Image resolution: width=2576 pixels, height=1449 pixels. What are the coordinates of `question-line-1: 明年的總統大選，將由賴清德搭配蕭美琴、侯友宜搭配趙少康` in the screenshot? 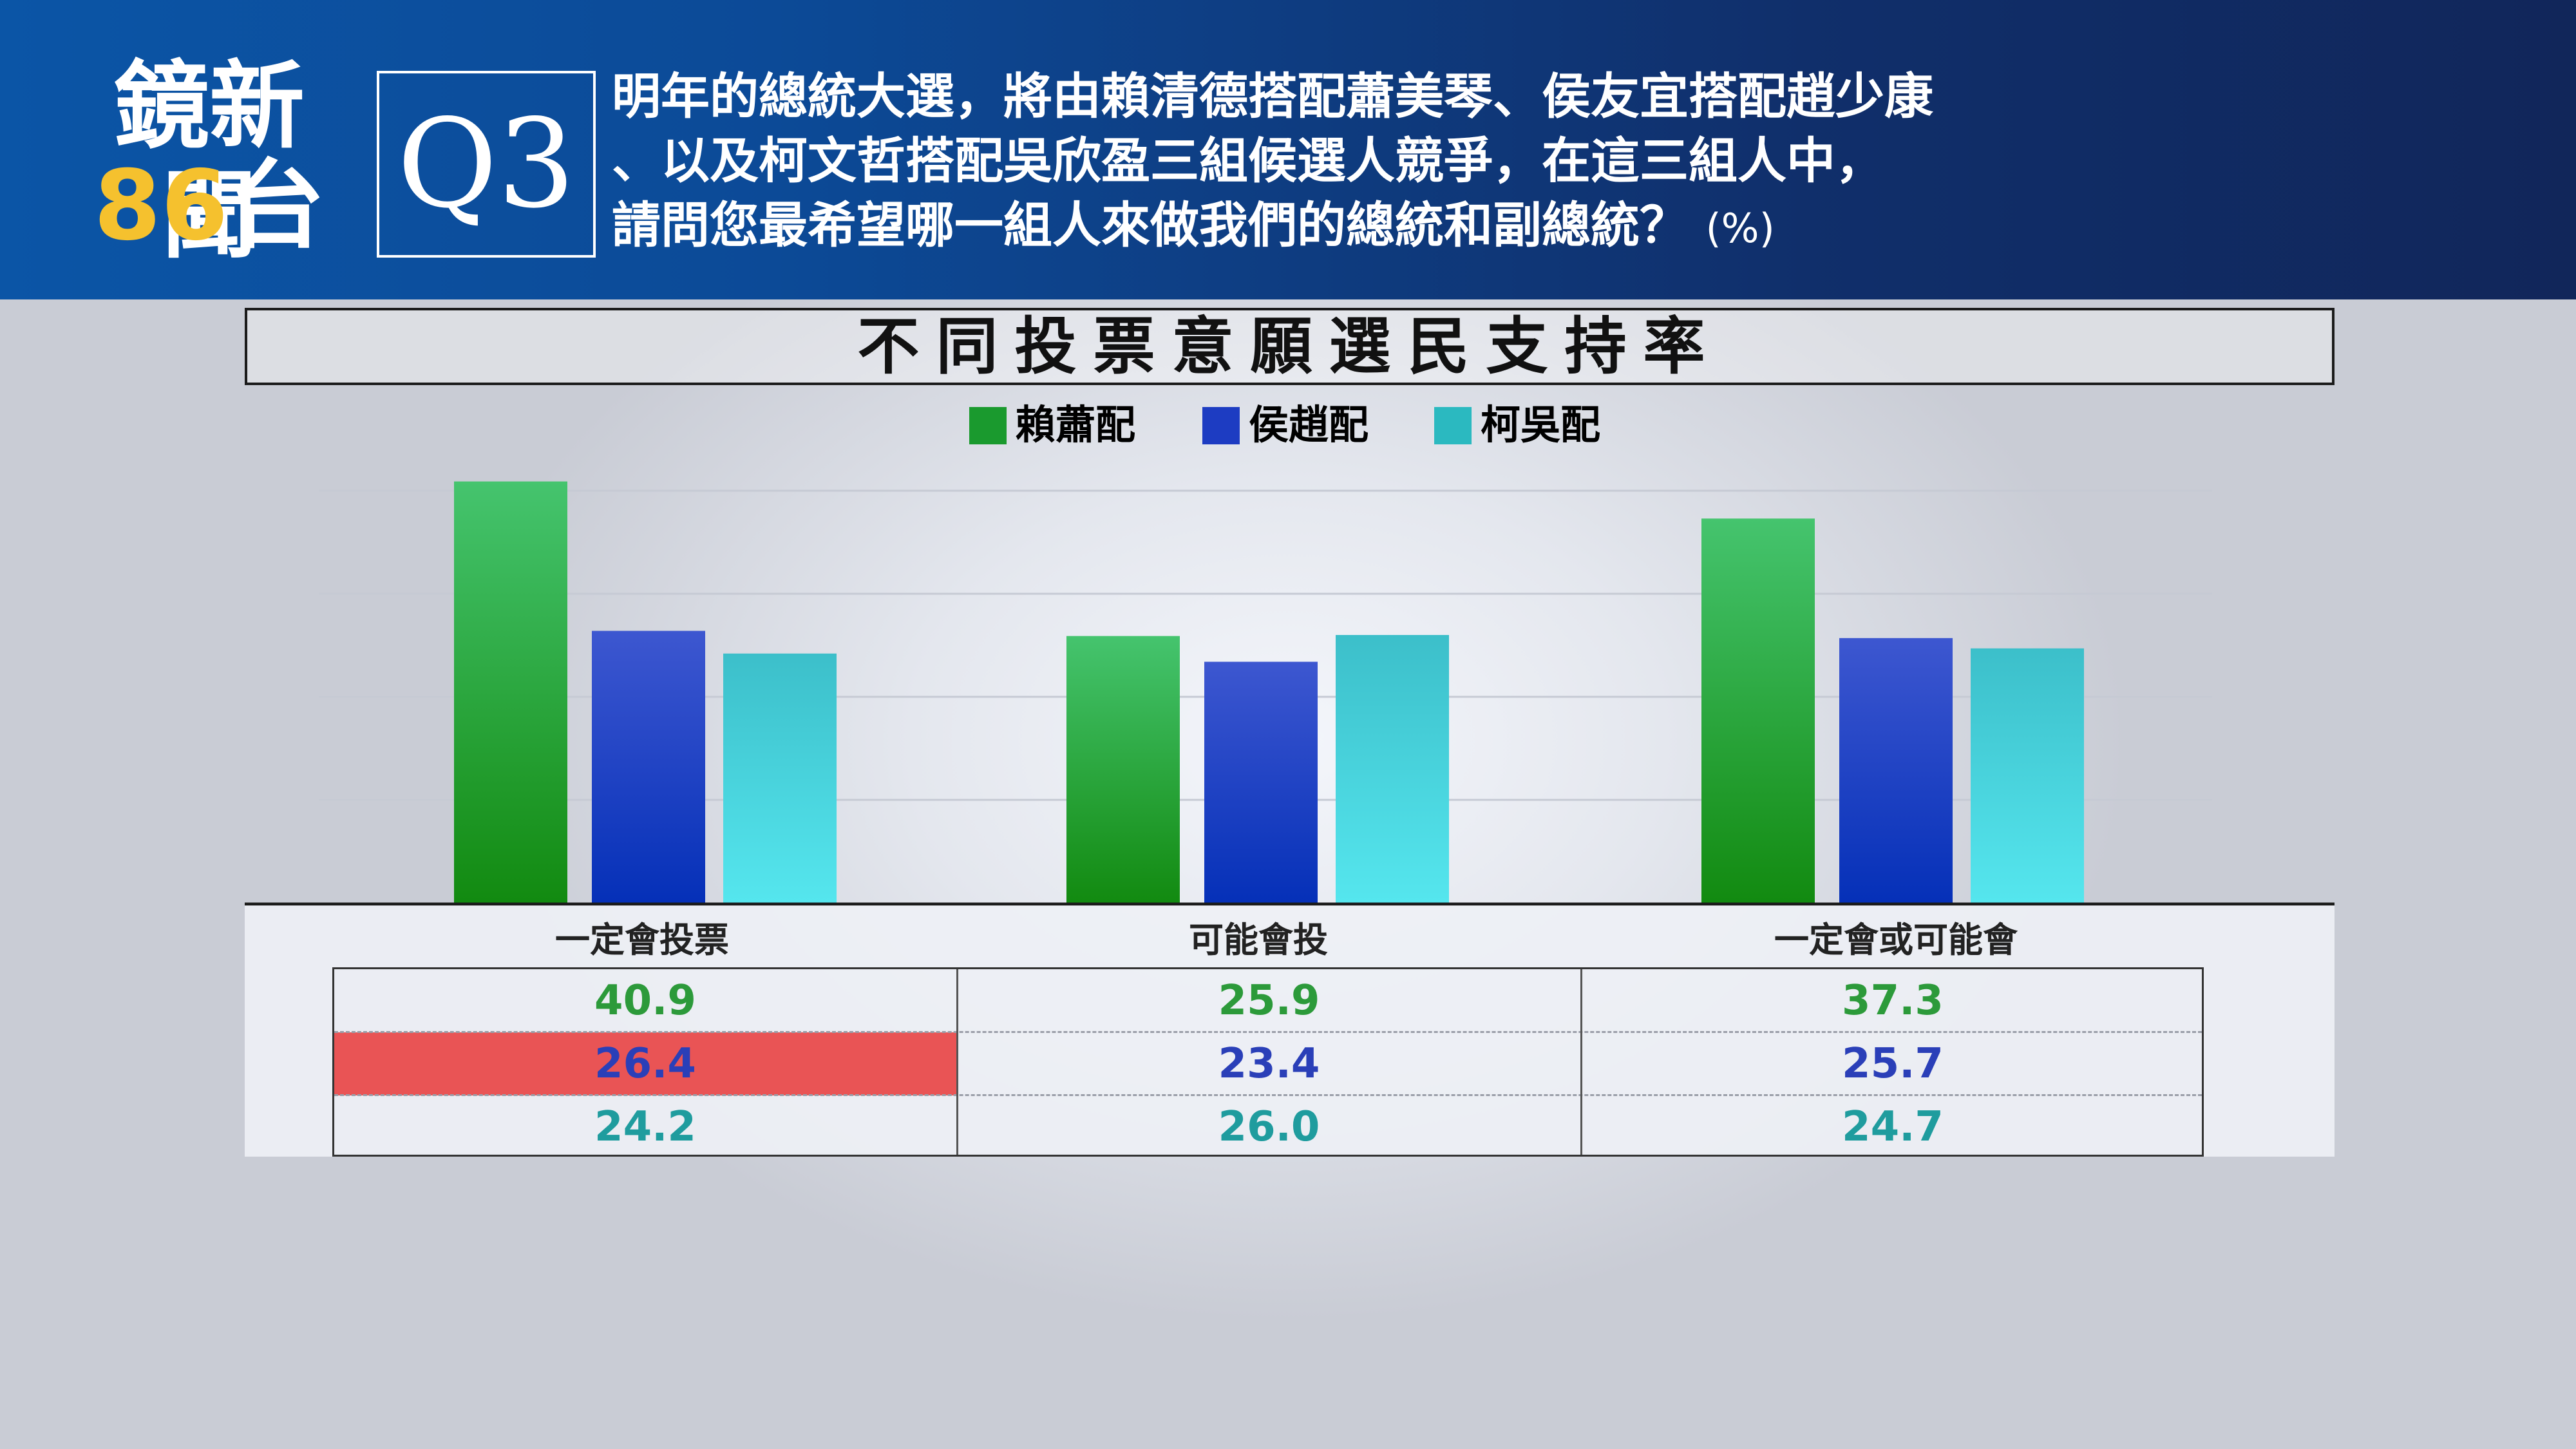 It's located at (1272, 96).